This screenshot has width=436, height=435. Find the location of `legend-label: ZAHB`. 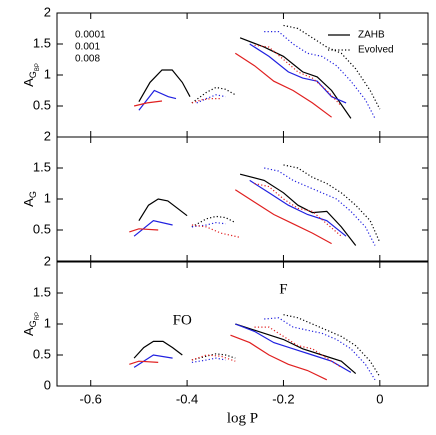

legend-label: ZAHB is located at coordinates (371, 35).